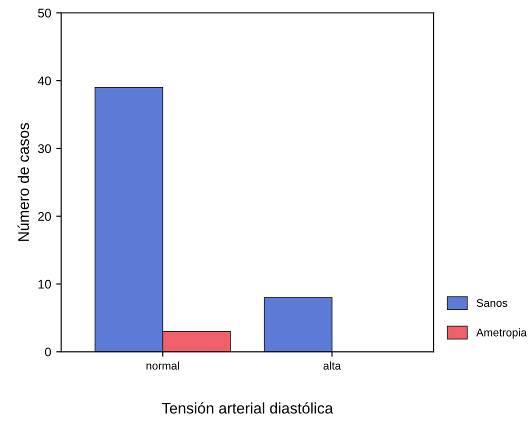  I want to click on legend-label: Ametropia, so click(501, 333).